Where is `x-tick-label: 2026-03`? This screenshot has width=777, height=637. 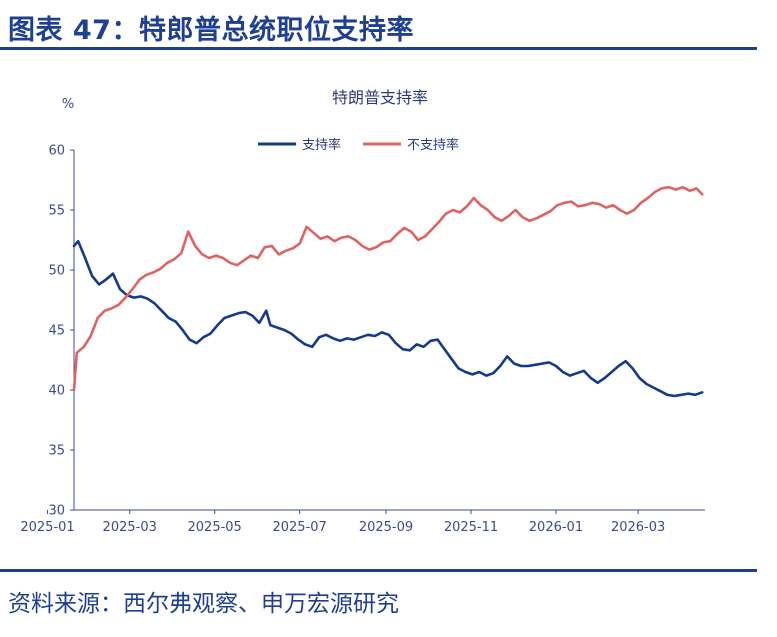
x-tick-label: 2026-03 is located at coordinates (638, 527).